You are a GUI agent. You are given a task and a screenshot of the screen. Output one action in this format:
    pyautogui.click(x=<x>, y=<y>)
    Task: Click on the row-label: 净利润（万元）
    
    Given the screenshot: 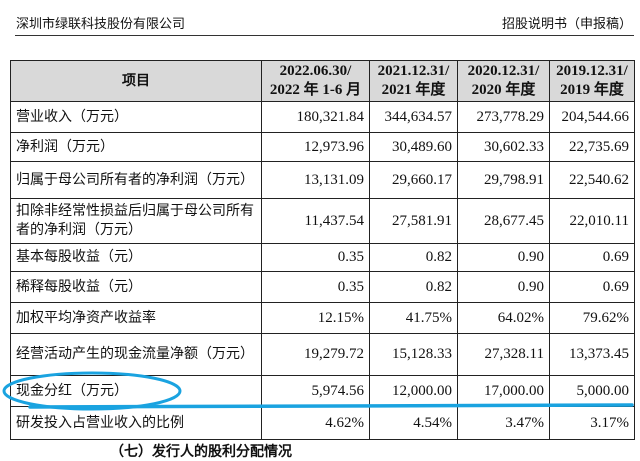 What is the action you would take?
    pyautogui.click(x=136, y=147)
    